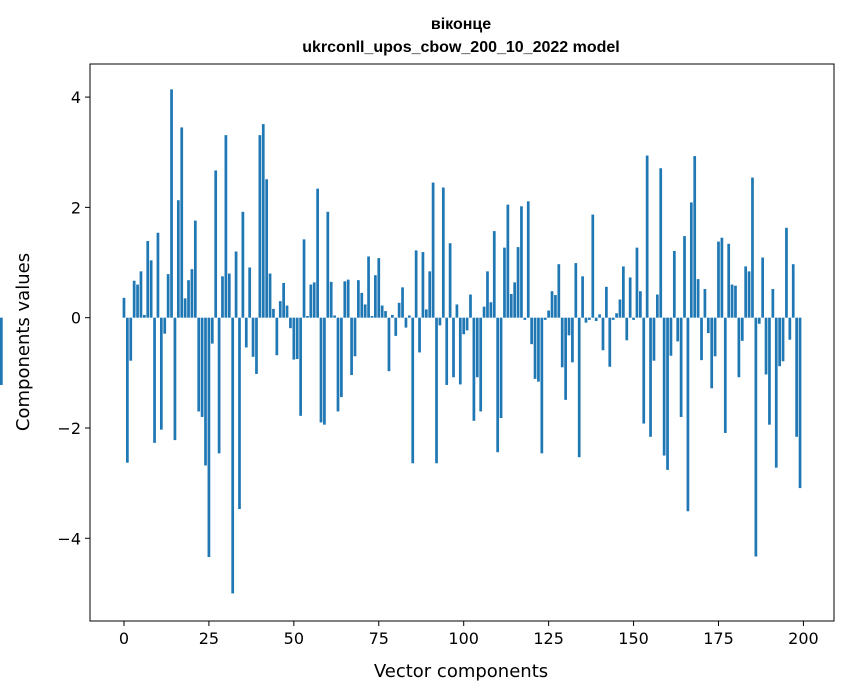 The height and width of the screenshot is (696, 847). Describe the element at coordinates (69, 538) in the screenshot. I see `y-tick-label: −4` at that location.